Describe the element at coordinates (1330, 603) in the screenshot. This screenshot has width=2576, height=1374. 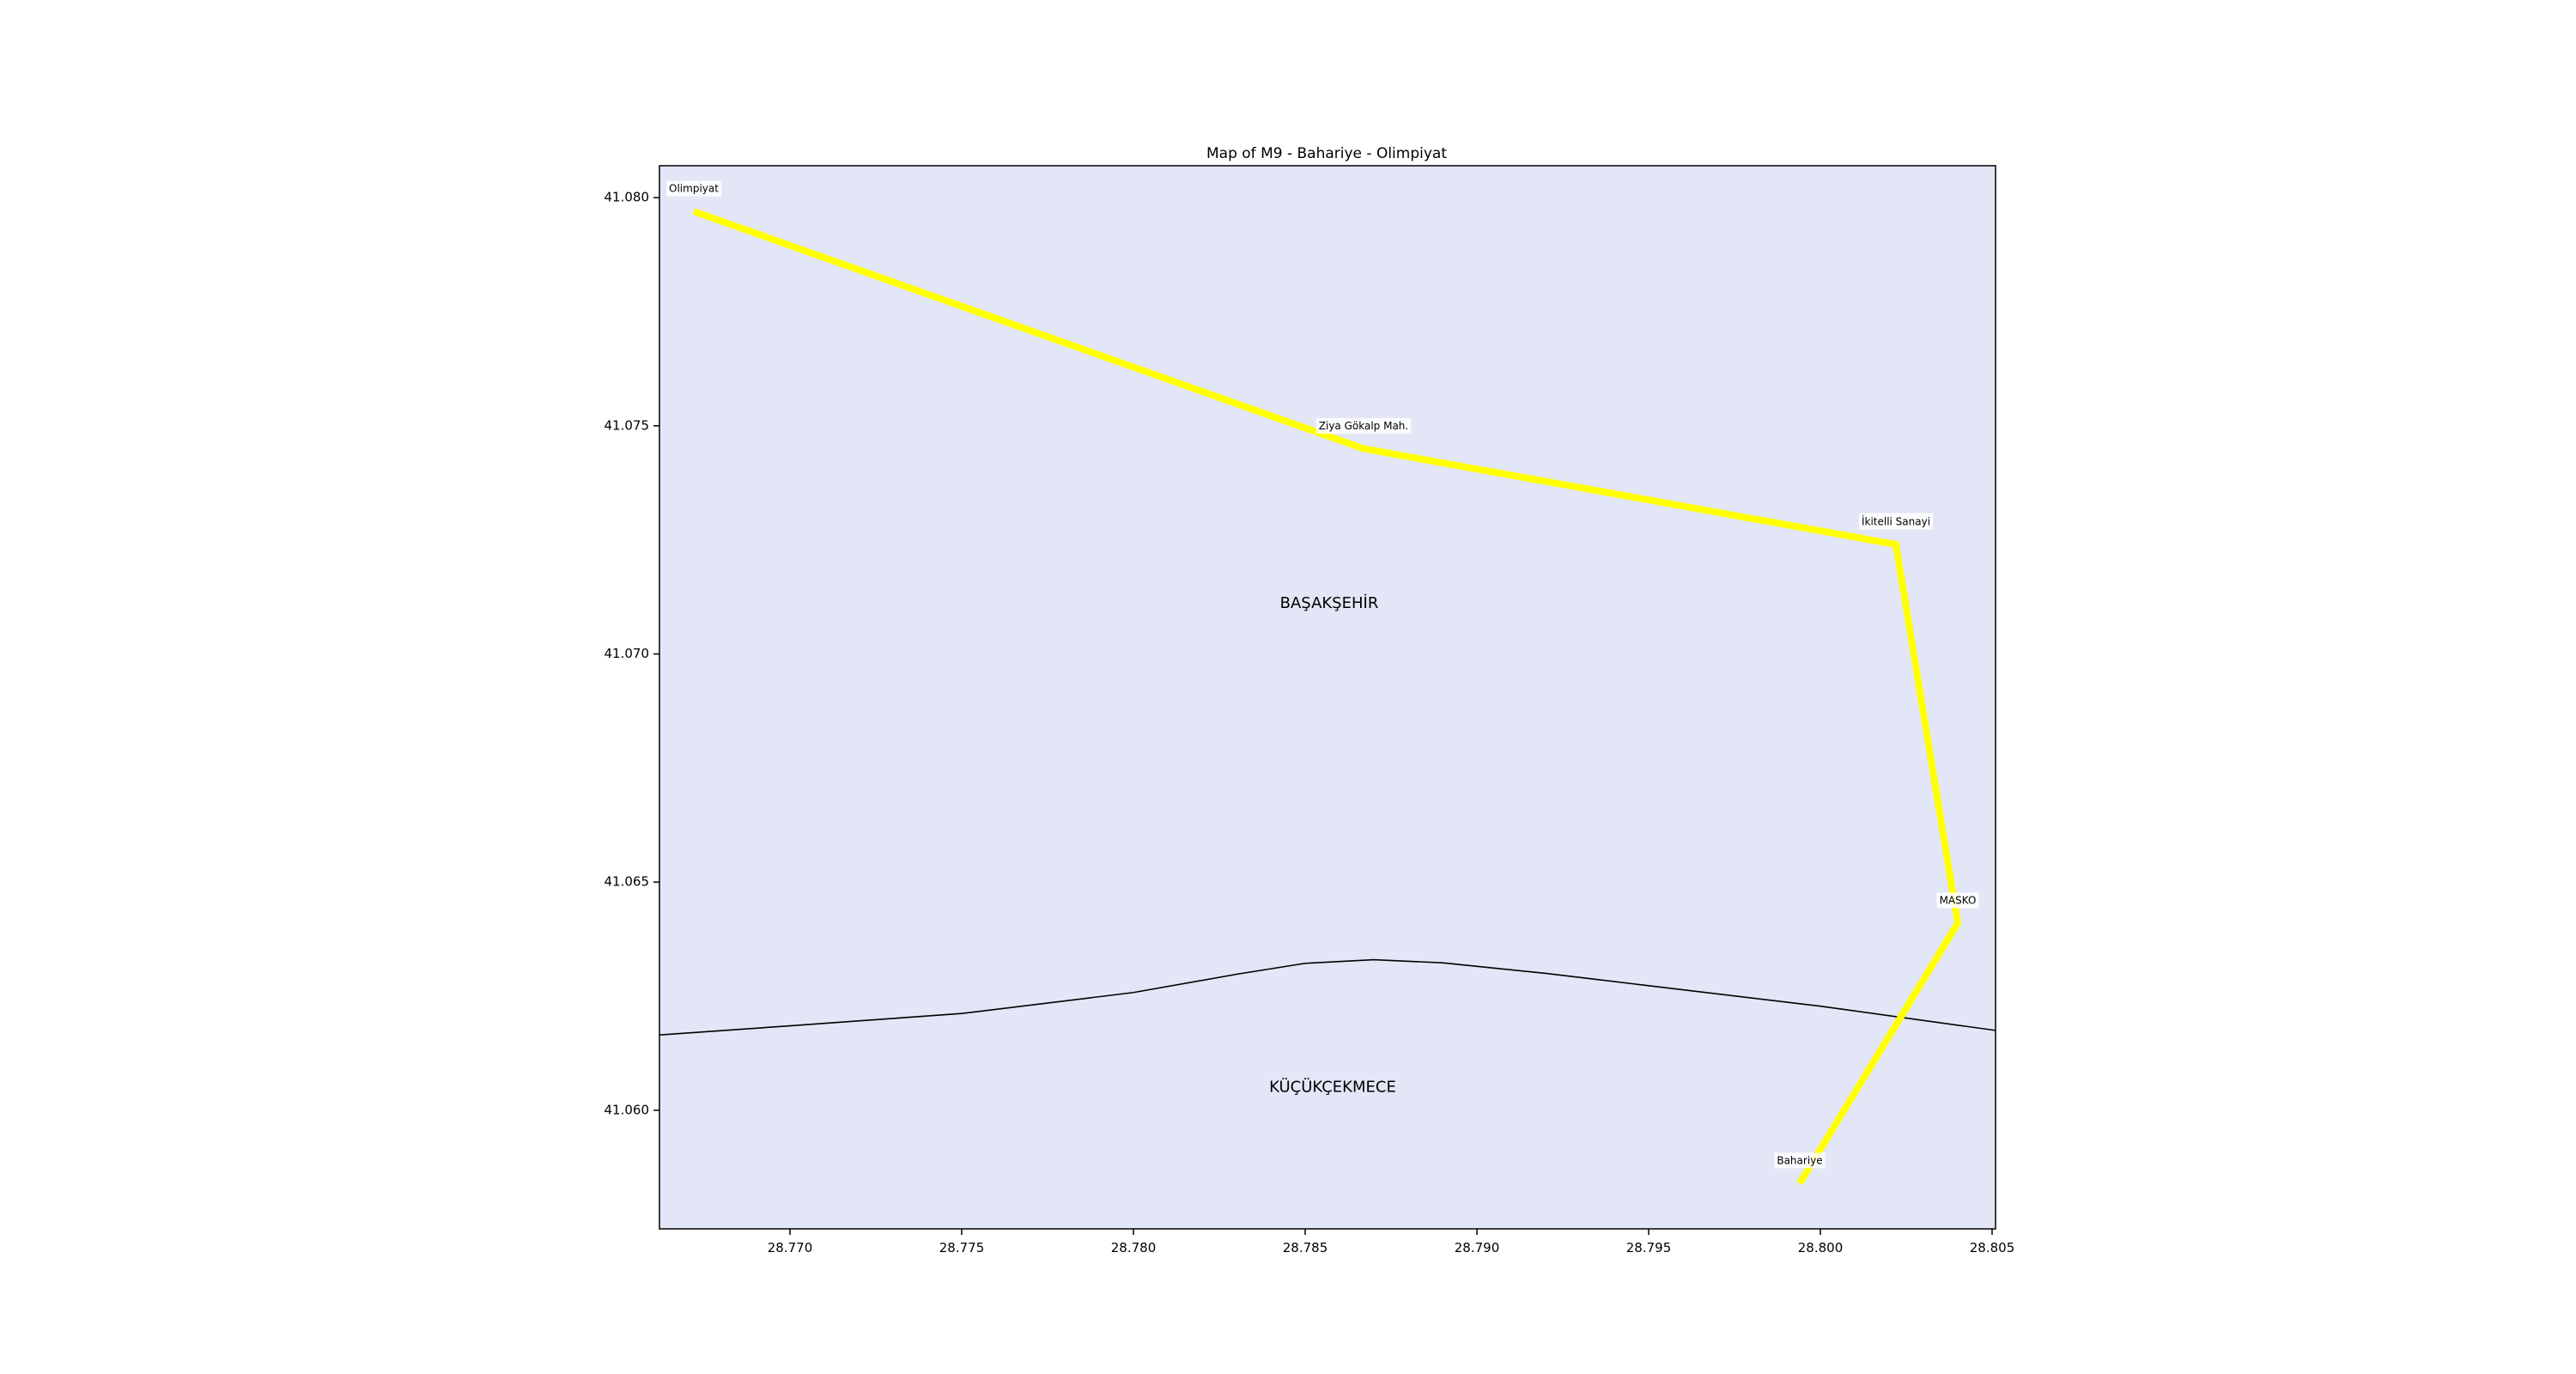
I see `district-label: BAŞAKŞEHİR` at that location.